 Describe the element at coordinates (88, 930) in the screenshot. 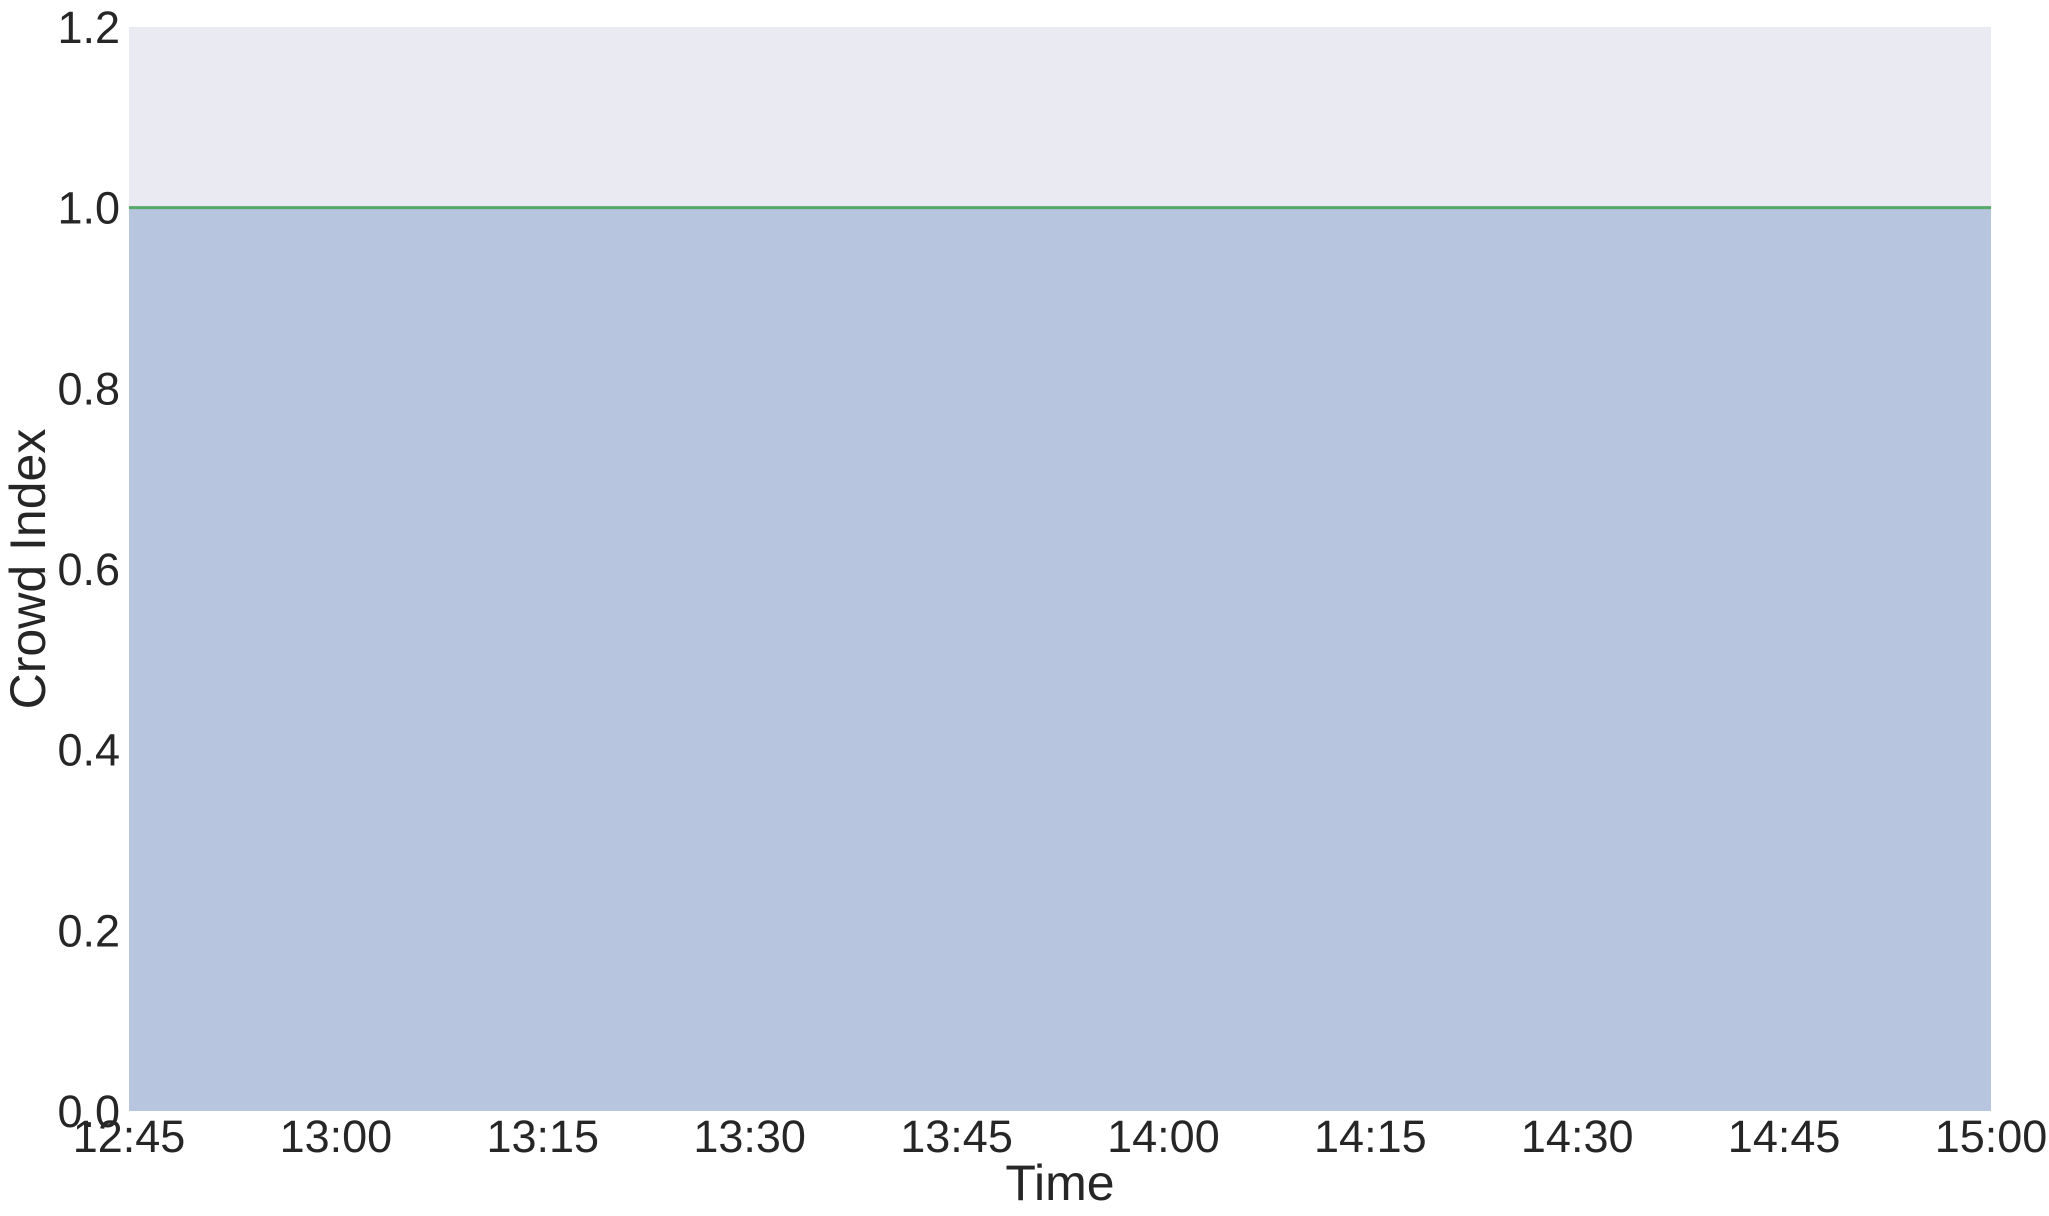

I see `y-tick-label: 0.2` at that location.